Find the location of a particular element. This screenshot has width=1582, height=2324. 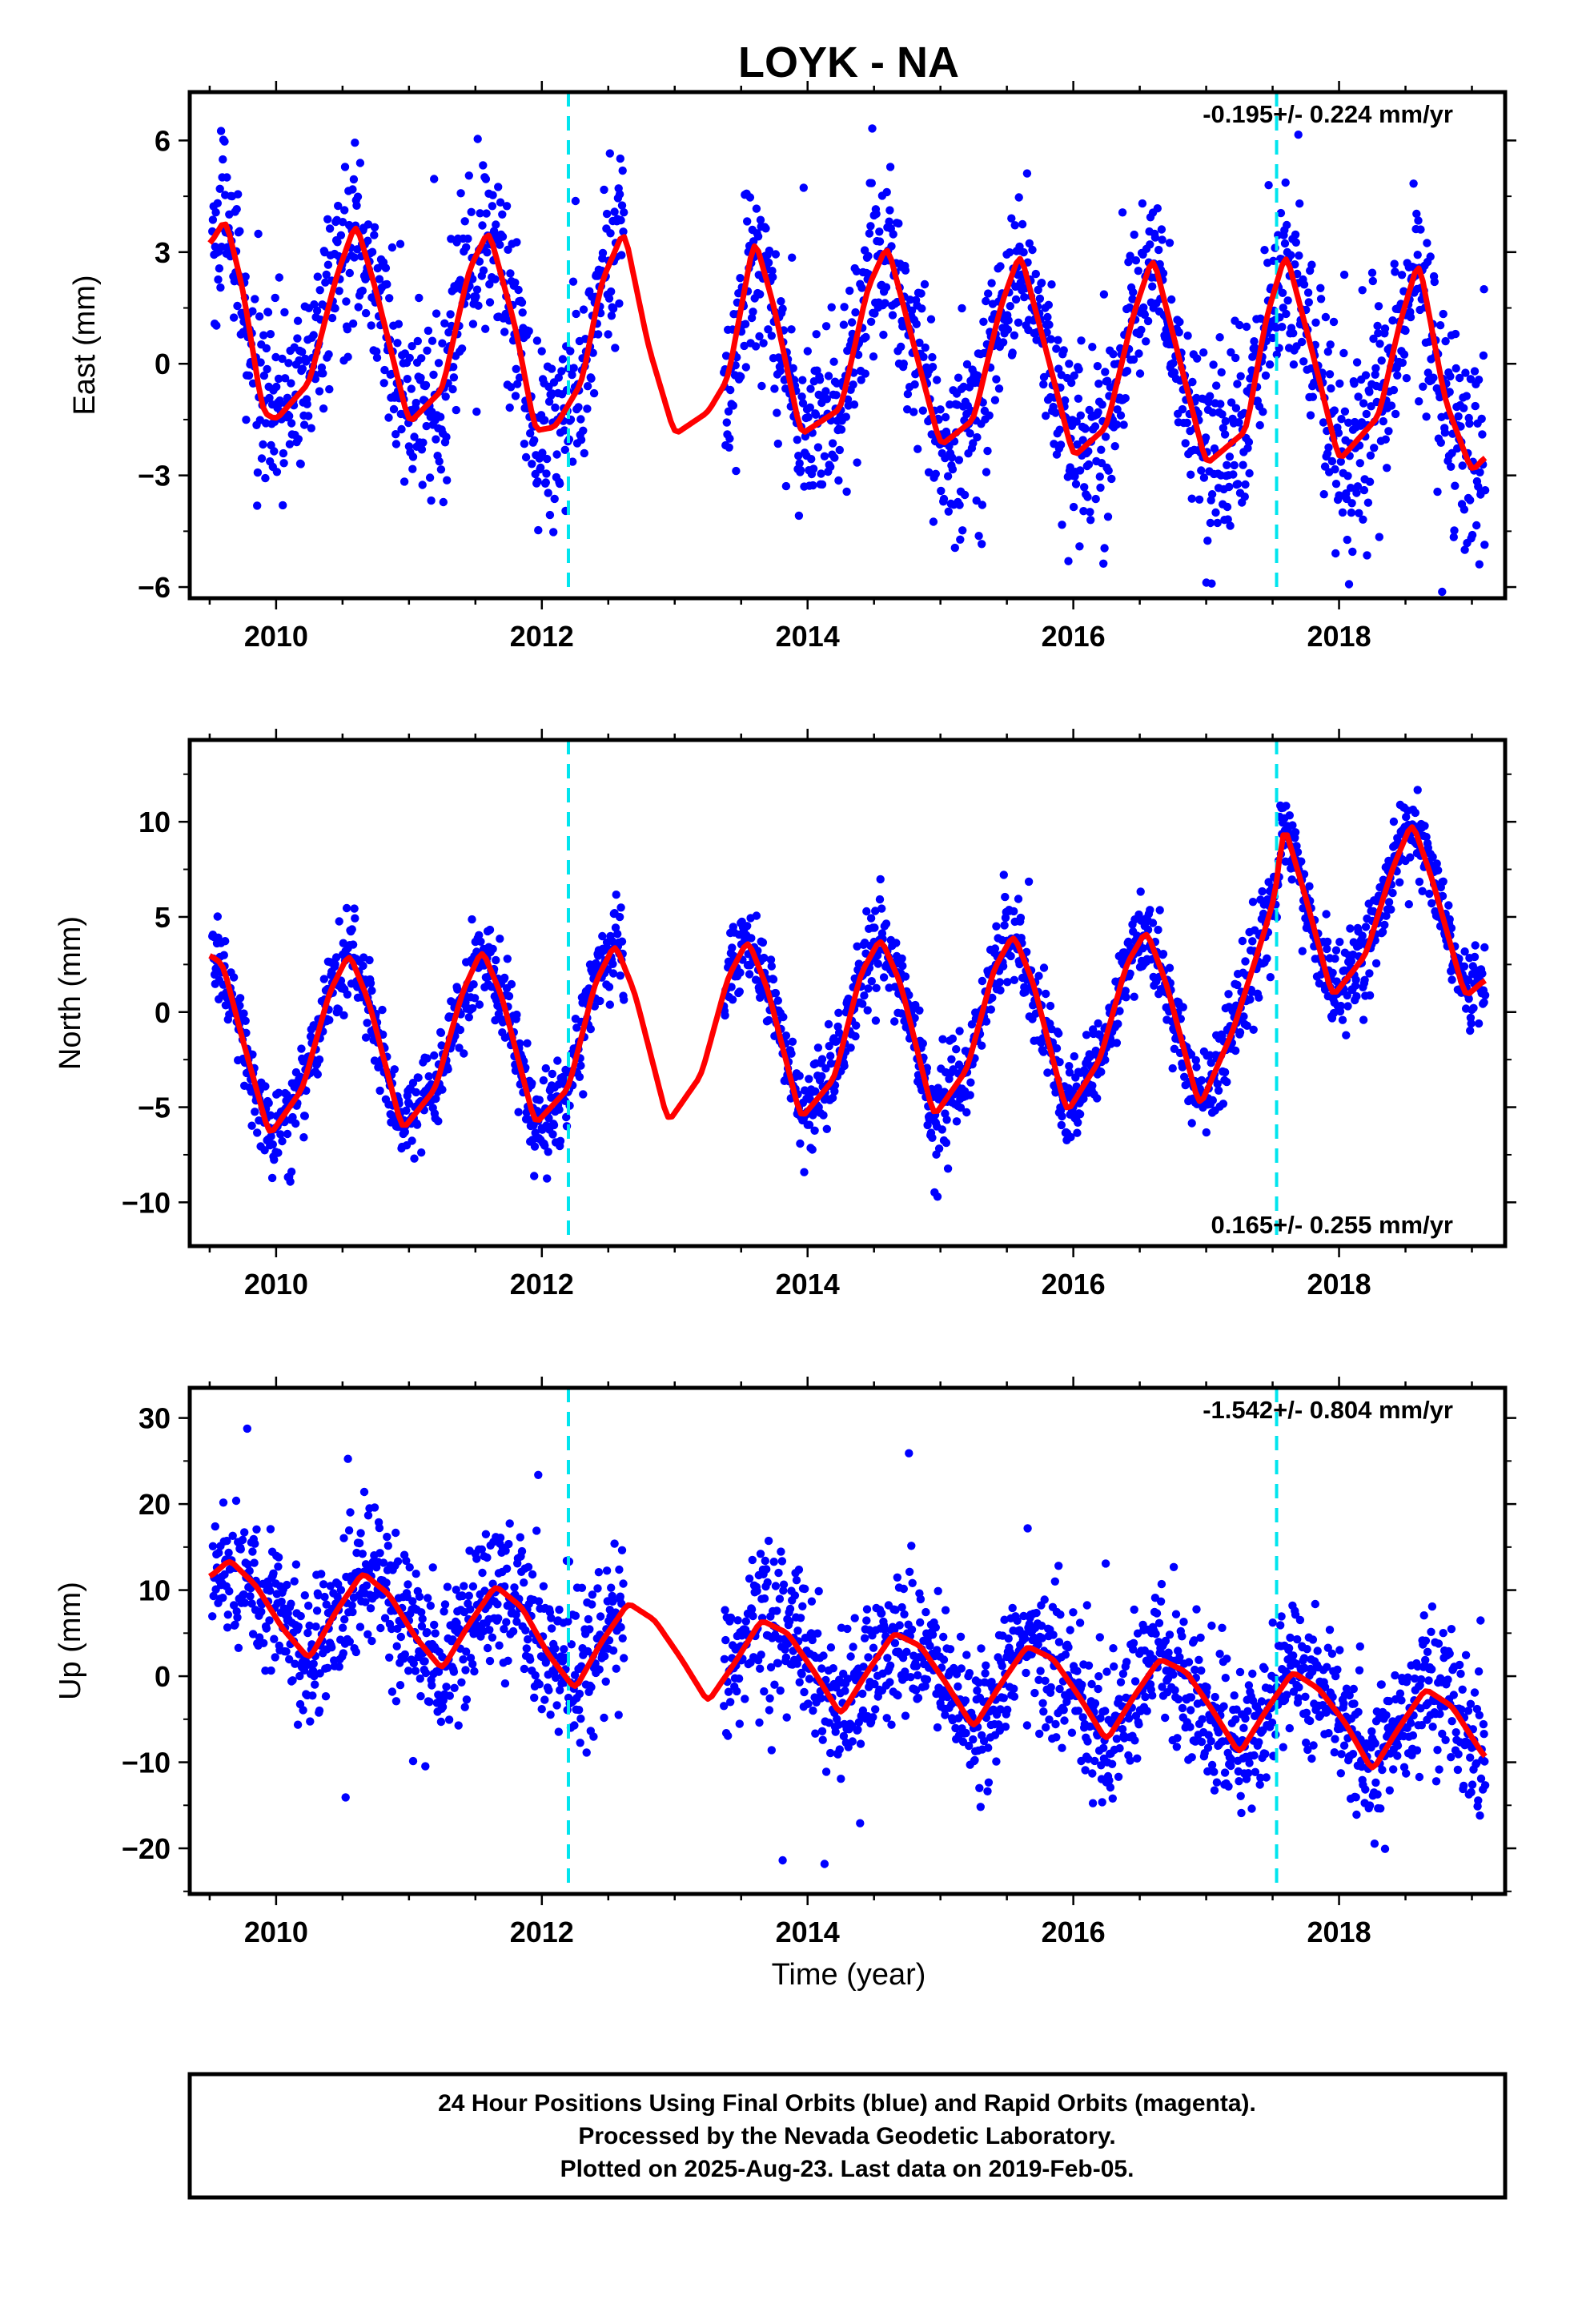

x-tick-label: 2014 is located at coordinates (808, 1284).